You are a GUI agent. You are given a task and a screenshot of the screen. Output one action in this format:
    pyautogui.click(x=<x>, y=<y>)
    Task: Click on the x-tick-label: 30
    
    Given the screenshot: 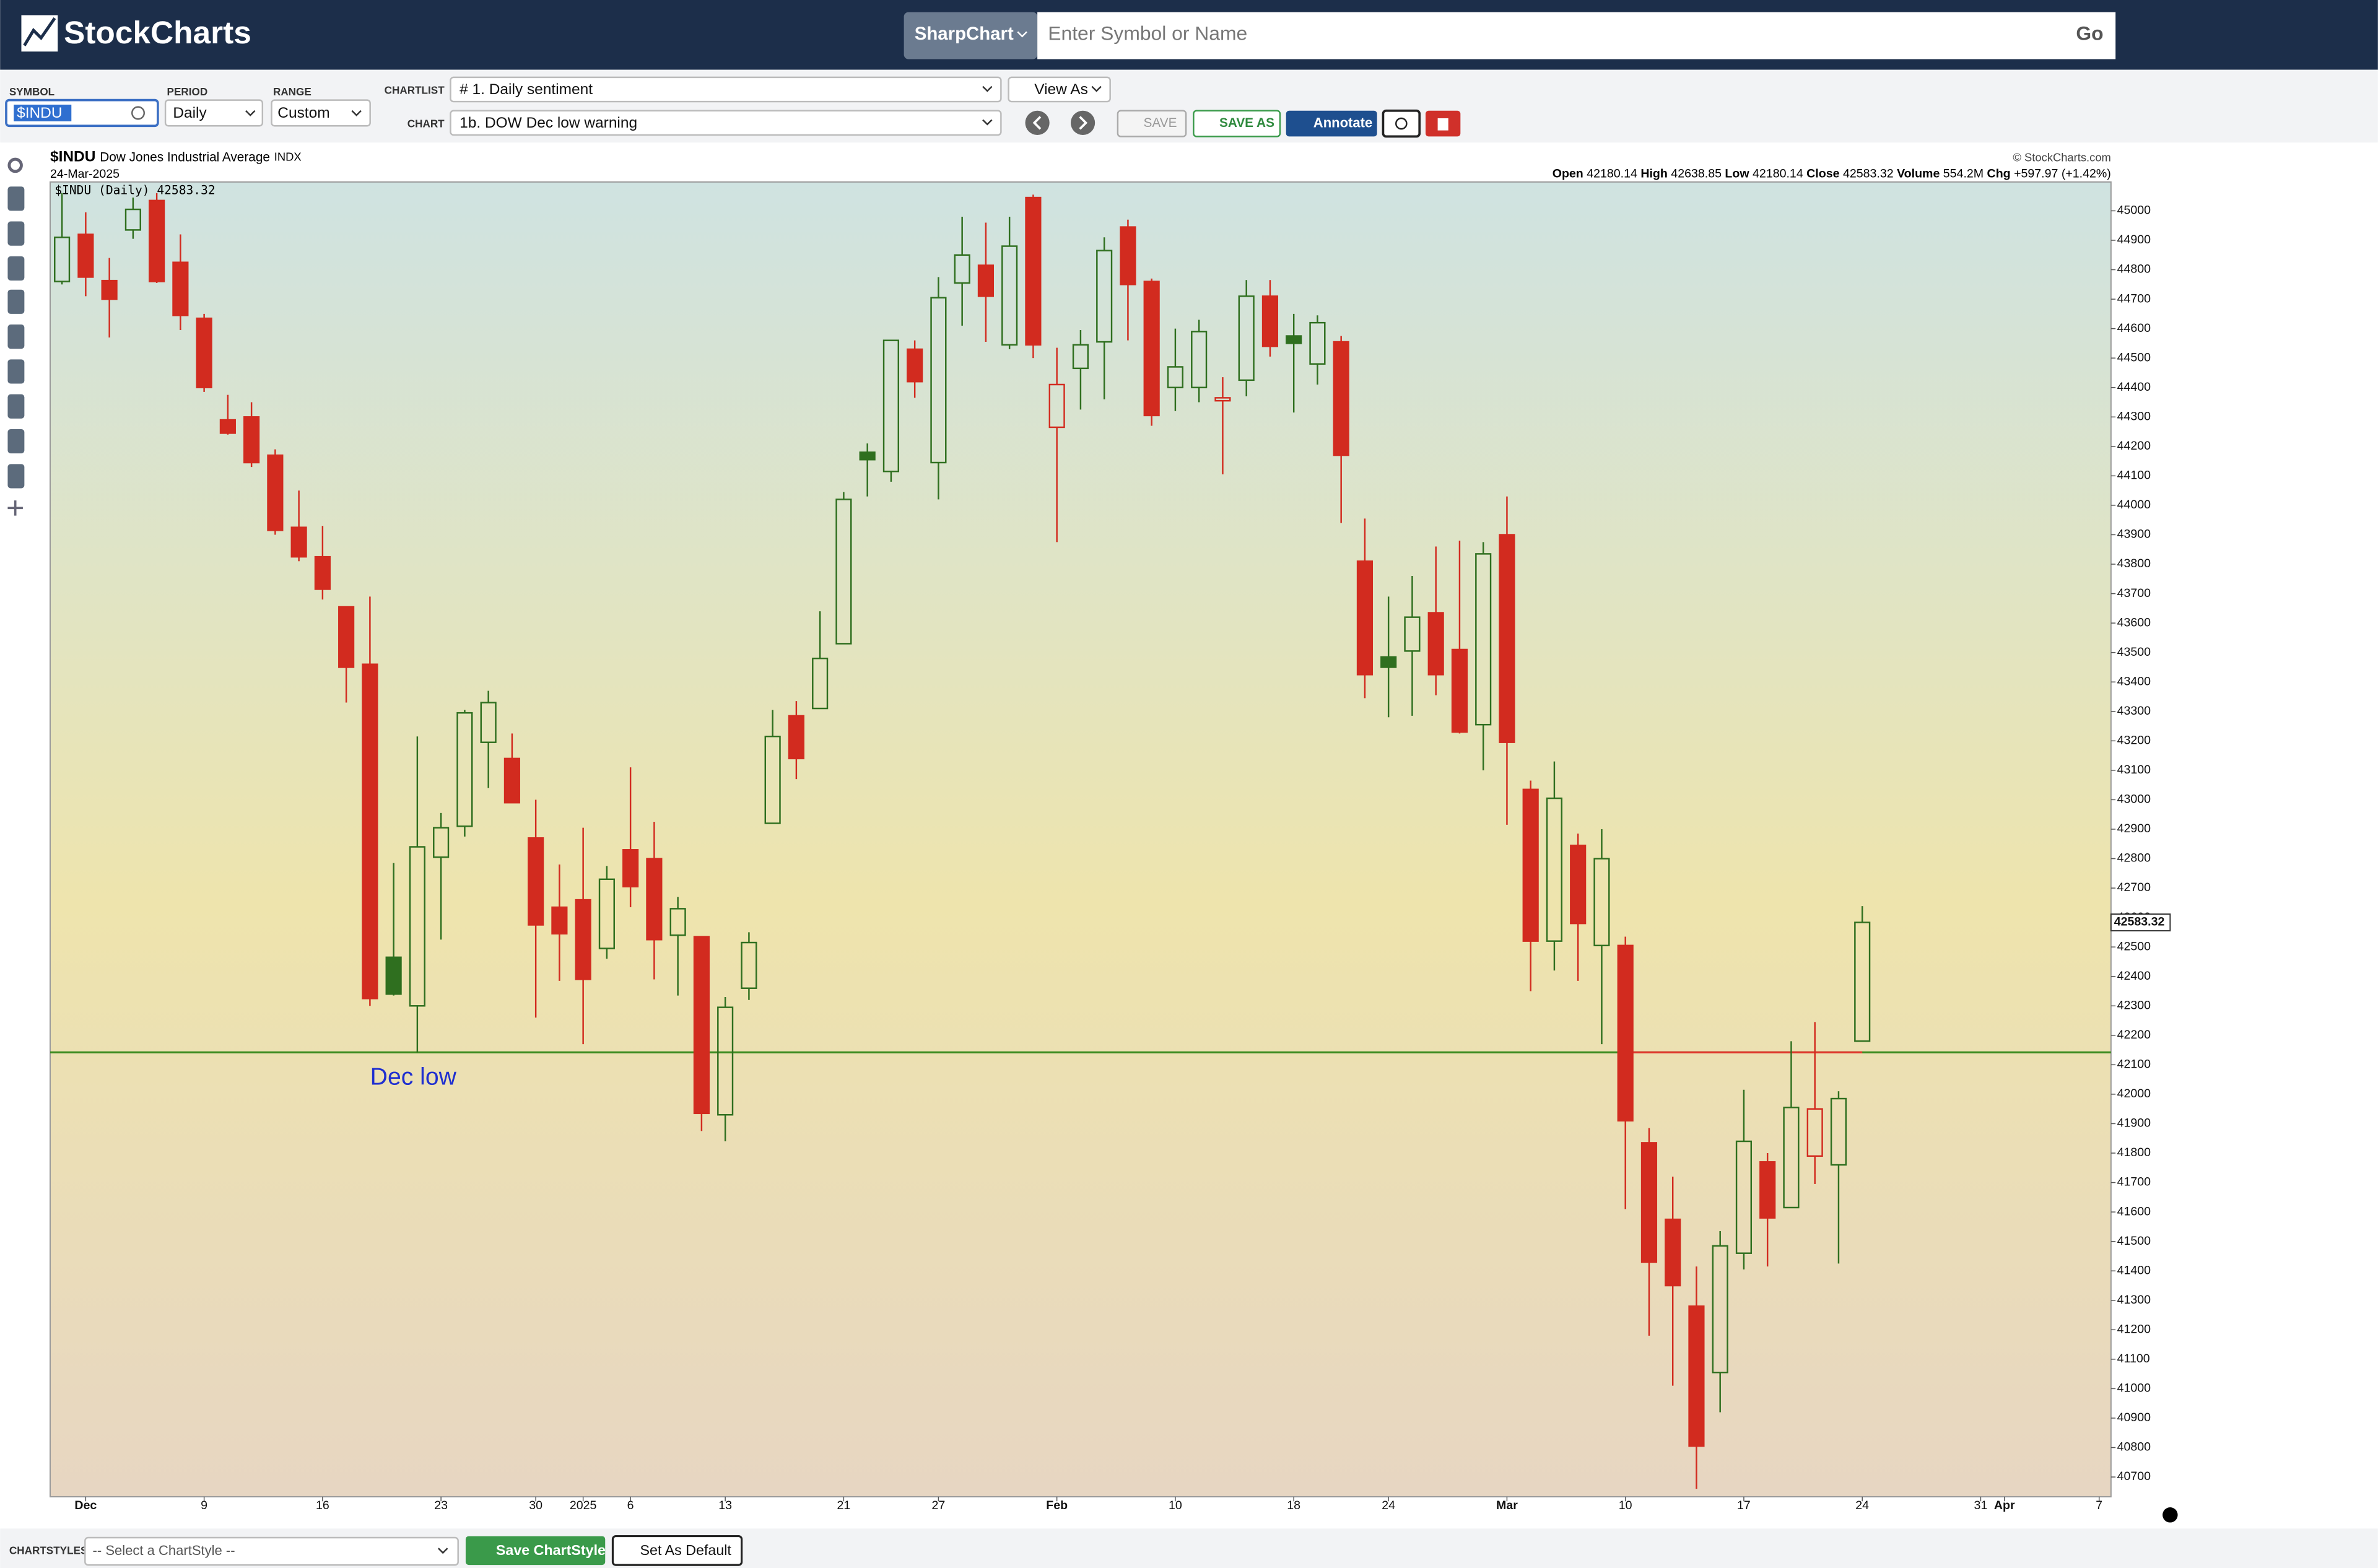 What is the action you would take?
    pyautogui.click(x=535, y=1506)
    